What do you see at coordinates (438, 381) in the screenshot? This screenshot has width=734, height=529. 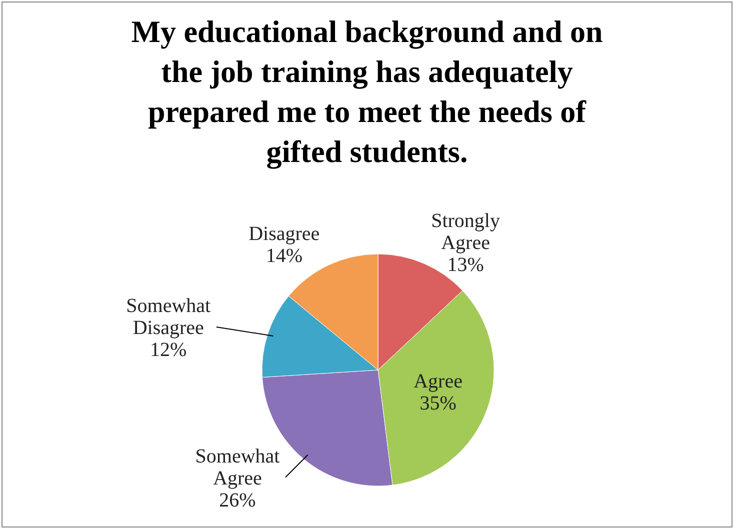 I see `slice-label: Agree` at bounding box center [438, 381].